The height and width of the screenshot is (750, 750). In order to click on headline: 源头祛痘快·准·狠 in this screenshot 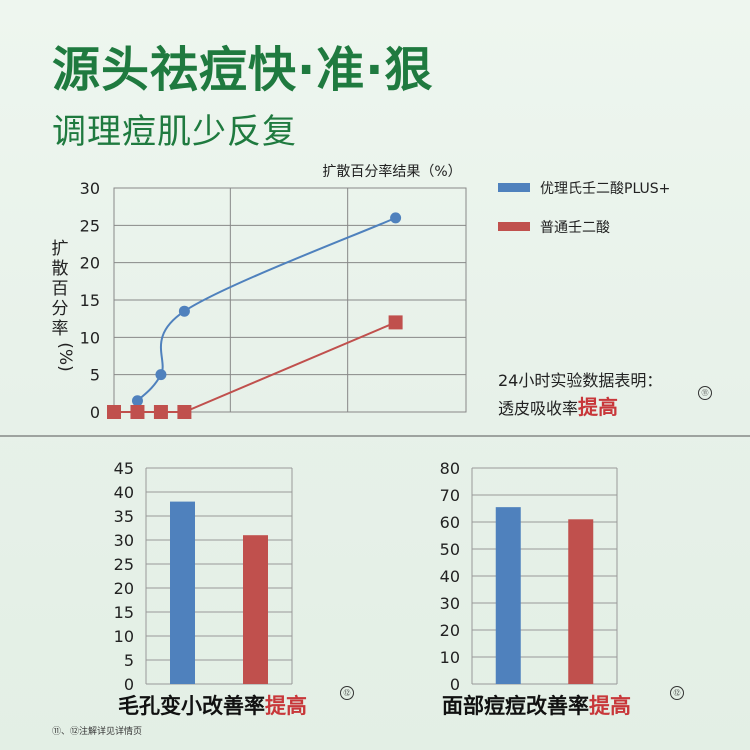, I will do `click(243, 70)`.